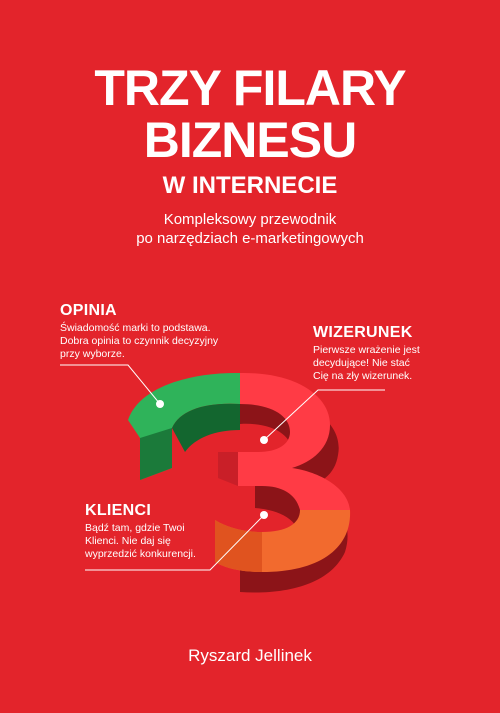  What do you see at coordinates (324, 415) in the screenshot?
I see `wizerunek-leader-line` at bounding box center [324, 415].